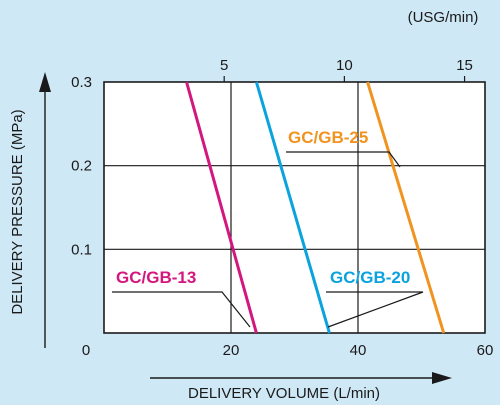 The width and height of the screenshot is (500, 405). I want to click on y-tick-label: 0.3, so click(81, 82).